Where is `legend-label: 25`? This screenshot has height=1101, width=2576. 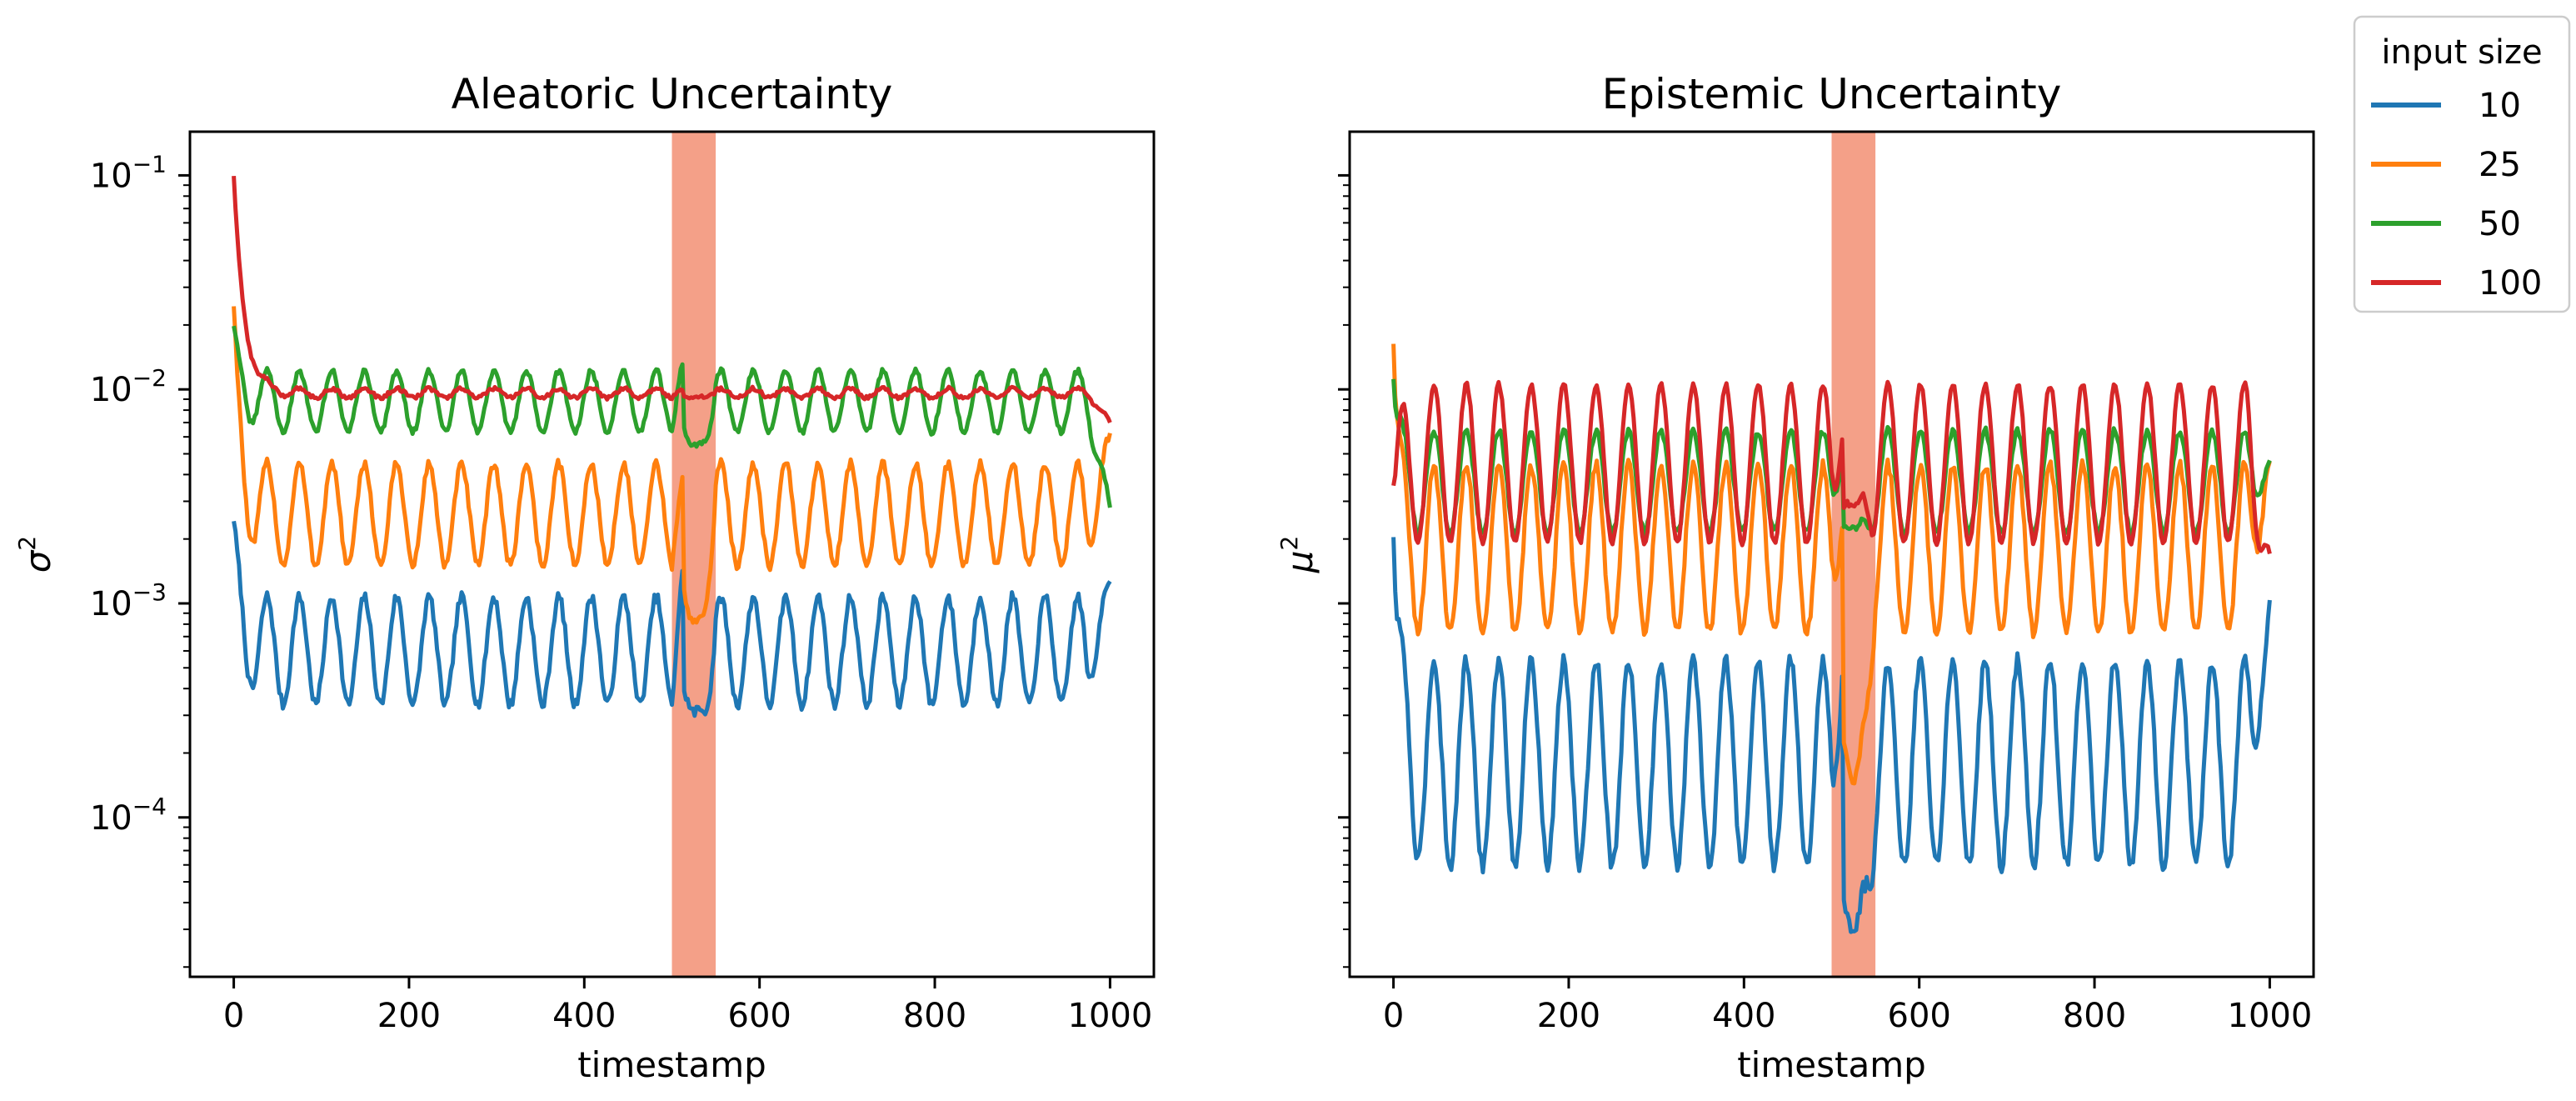 legend-label: 25 is located at coordinates (2500, 165).